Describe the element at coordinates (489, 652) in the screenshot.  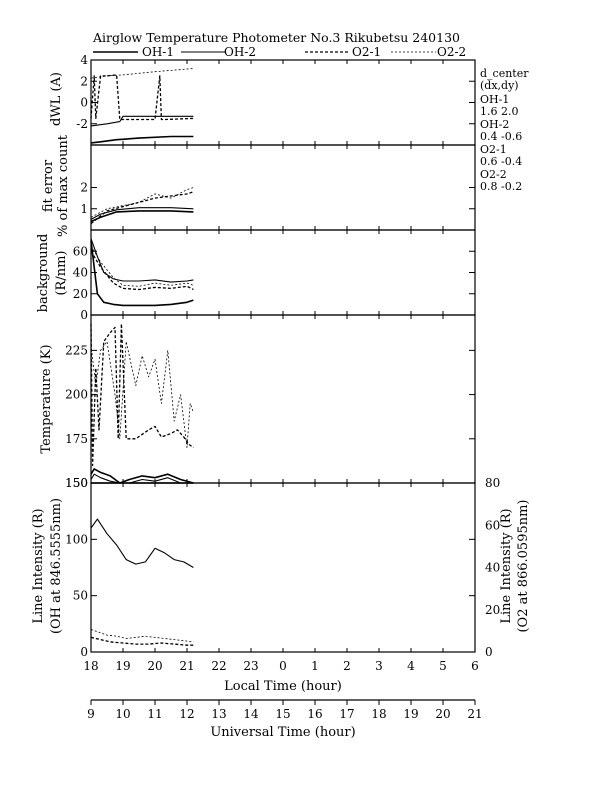
I see `y-right-tick-label-intensity: 0` at that location.